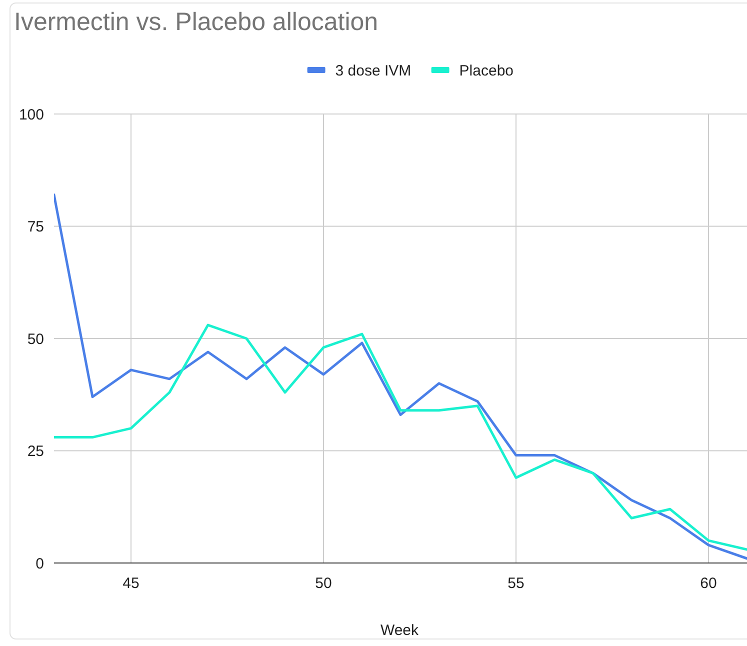  Describe the element at coordinates (708, 583) in the screenshot. I see `x-tick-label: 60` at that location.